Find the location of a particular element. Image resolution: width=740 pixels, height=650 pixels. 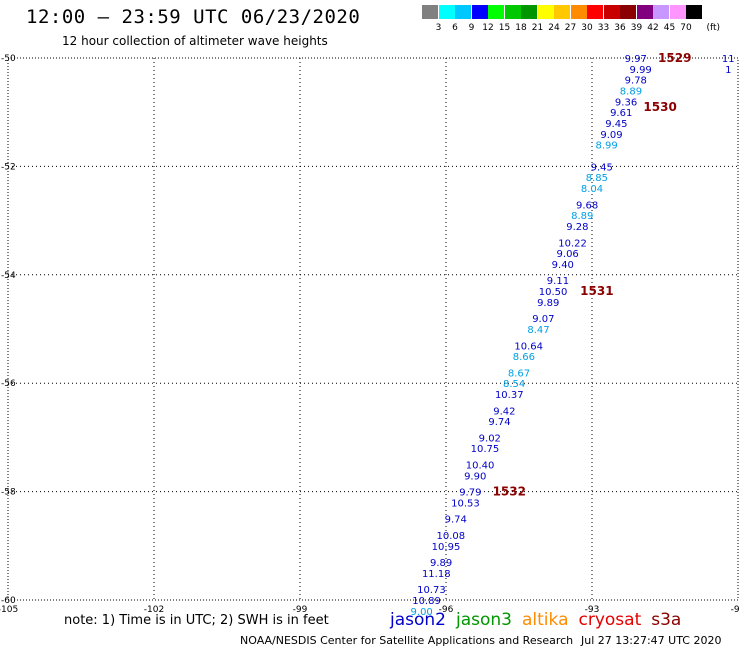

wave-height-label: 9.61 is located at coordinates (621, 113).